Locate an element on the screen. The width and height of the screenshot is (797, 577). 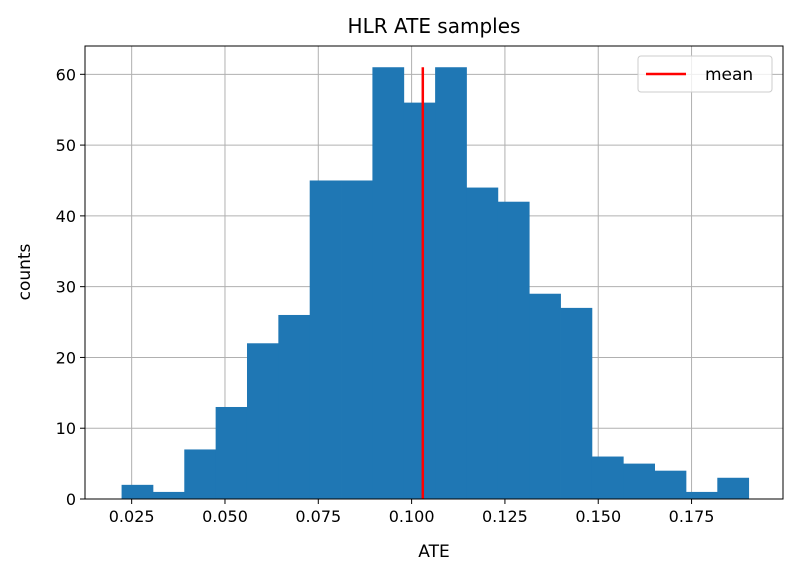
legend-box is located at coordinates (705, 74).